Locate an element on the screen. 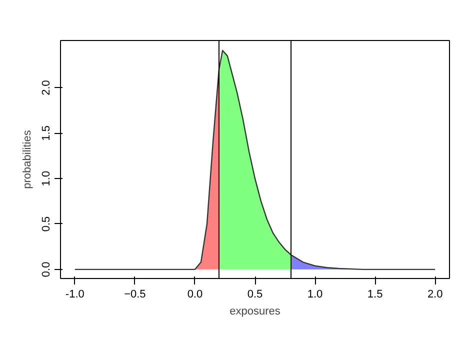  y-tick-label: 2.0 is located at coordinates (46, 88).